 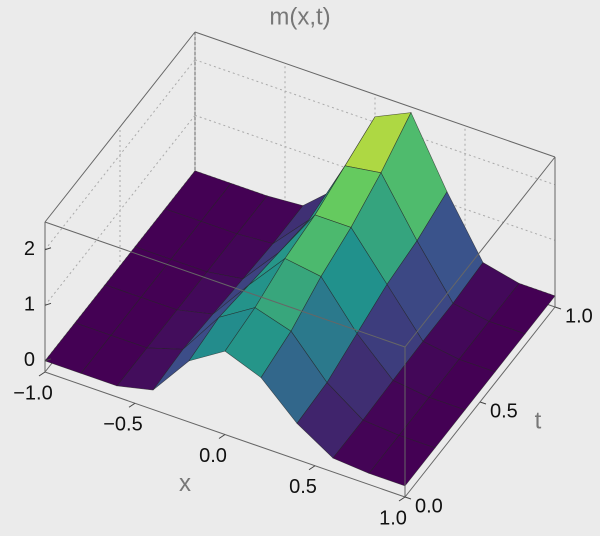 What do you see at coordinates (538, 420) in the screenshot?
I see `t-axis-label: t` at bounding box center [538, 420].